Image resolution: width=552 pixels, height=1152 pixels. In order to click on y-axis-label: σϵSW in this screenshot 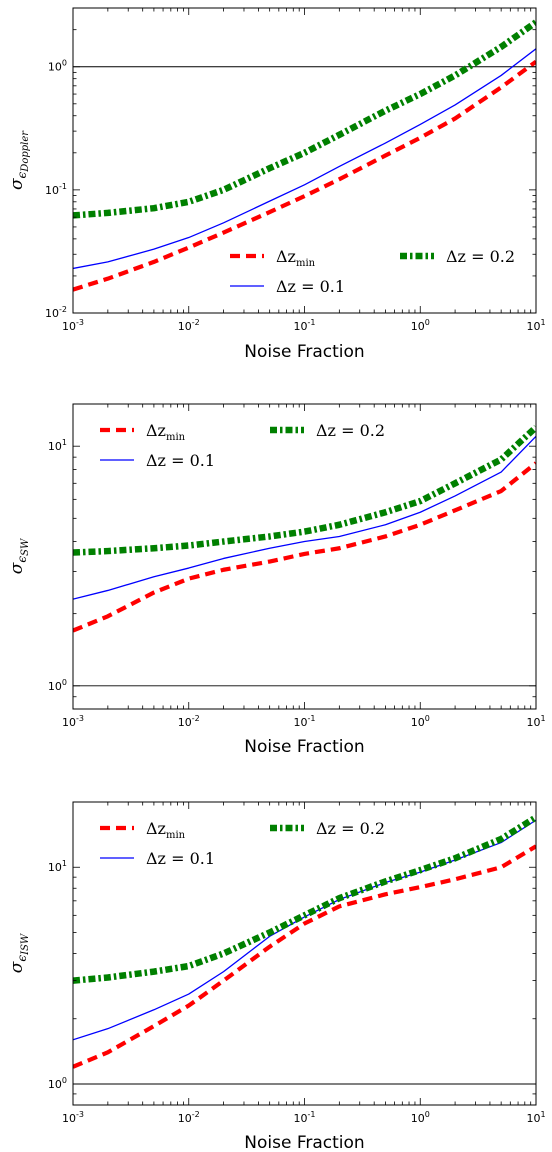, I will do `click(19, 556)`.